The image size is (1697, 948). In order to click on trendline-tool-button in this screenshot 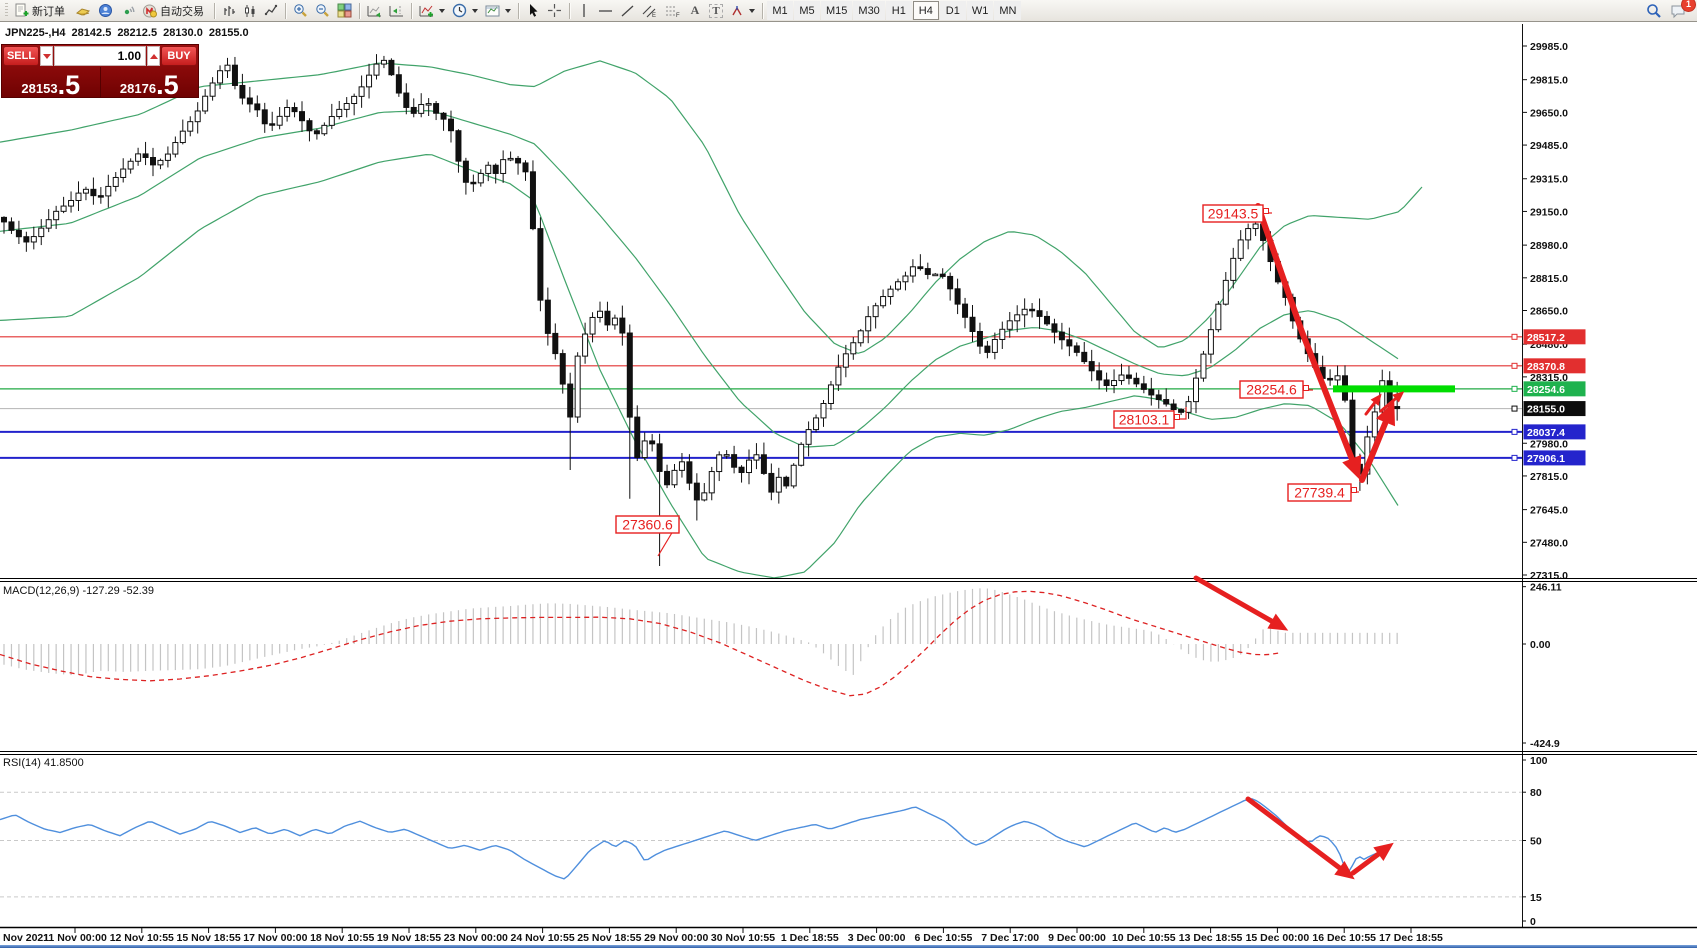, I will do `click(627, 10)`.